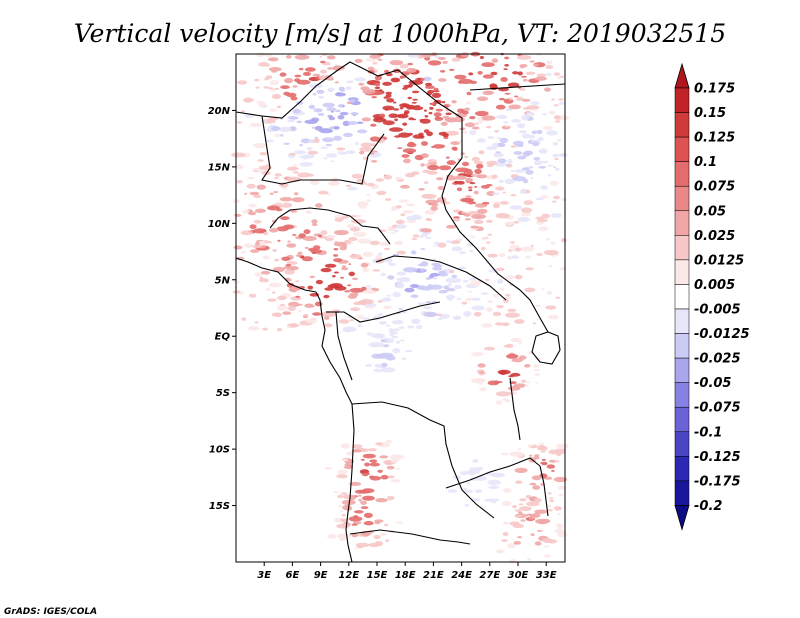 The width and height of the screenshot is (800, 618). I want to click on border-car, so click(441, 278).